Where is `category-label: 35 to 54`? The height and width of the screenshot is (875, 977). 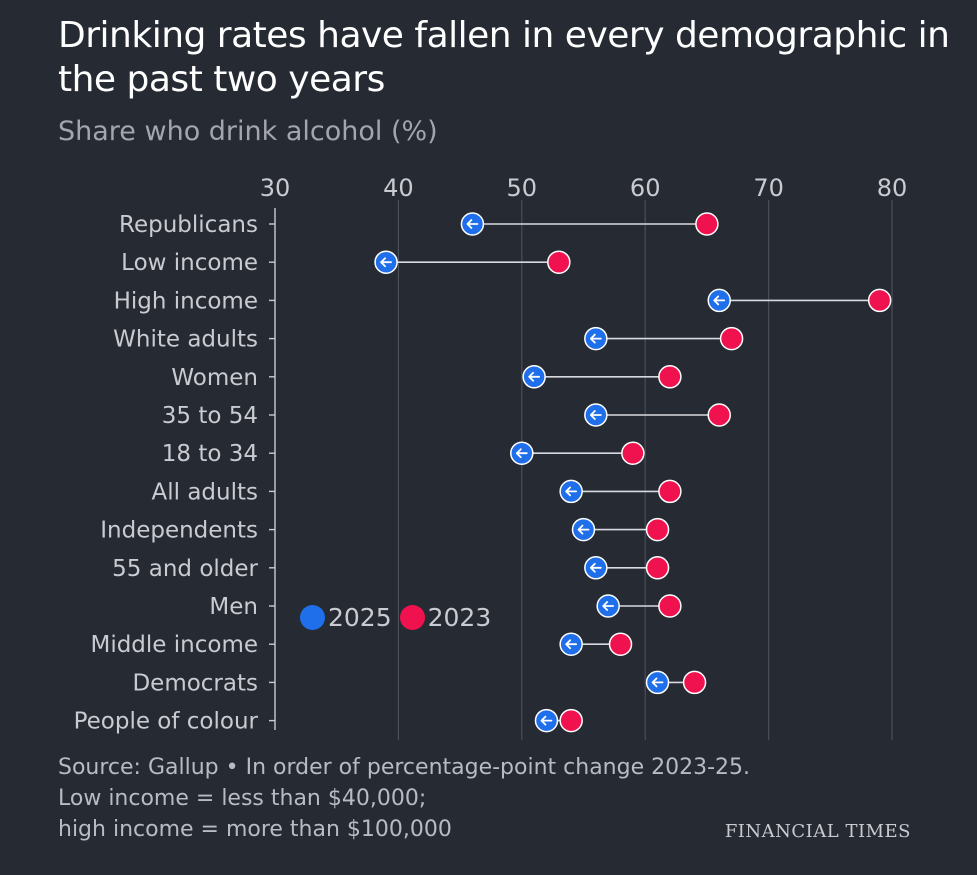 category-label: 35 to 54 is located at coordinates (210, 416).